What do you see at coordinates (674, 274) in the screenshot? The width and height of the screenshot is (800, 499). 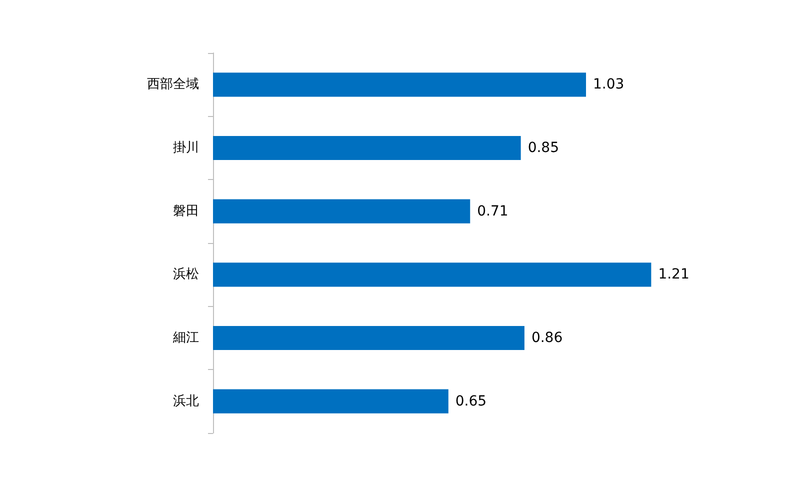 I see `data-label: 1.21` at bounding box center [674, 274].